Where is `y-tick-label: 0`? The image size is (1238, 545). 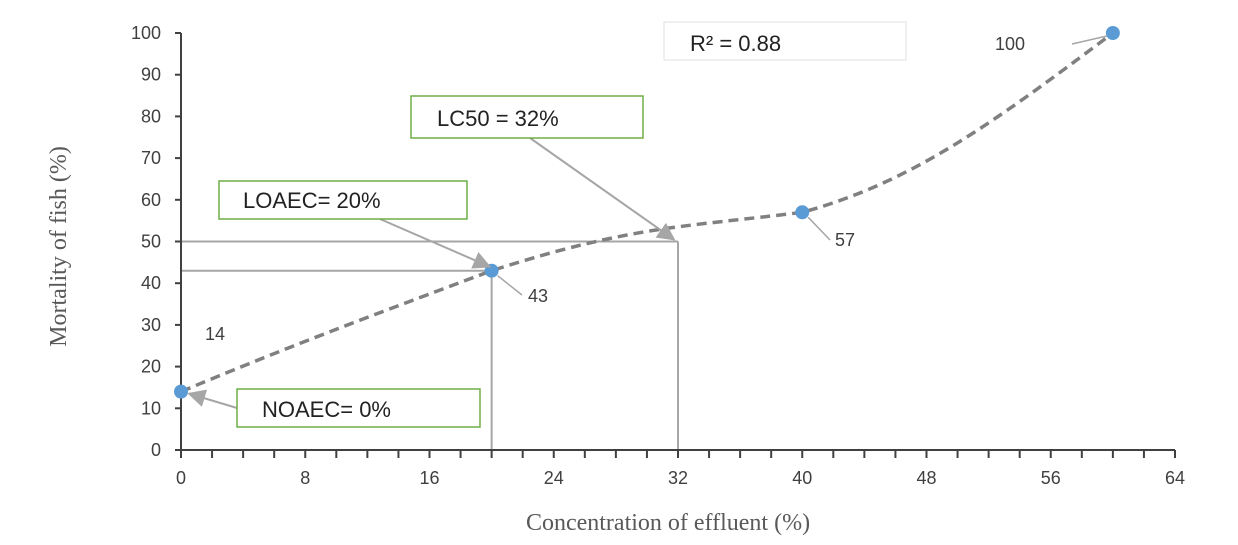
y-tick-label: 0 is located at coordinates (156, 450).